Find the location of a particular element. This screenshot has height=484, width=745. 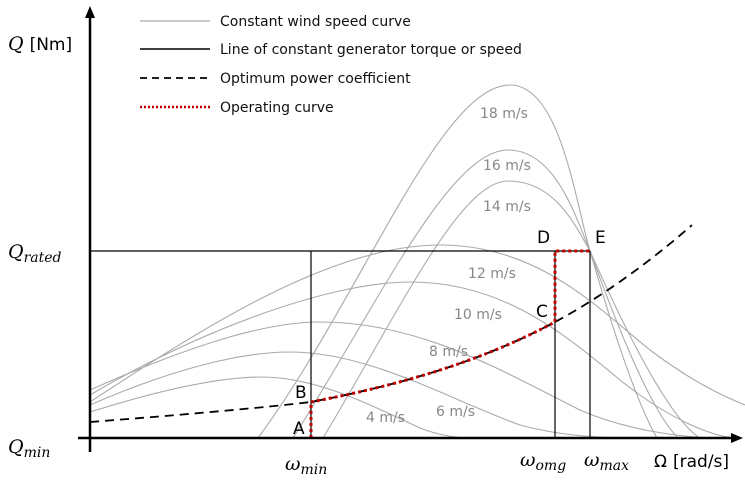

label-6ms: 6 m/s is located at coordinates (455, 412).